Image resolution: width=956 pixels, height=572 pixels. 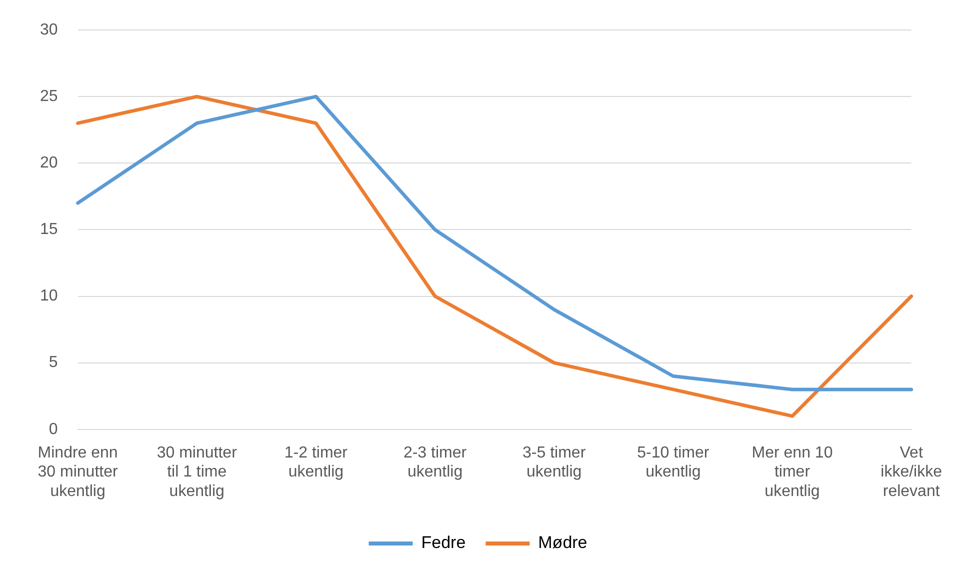 I want to click on x-tick-label: 5-10 timer ukentlig, so click(x=673, y=462).